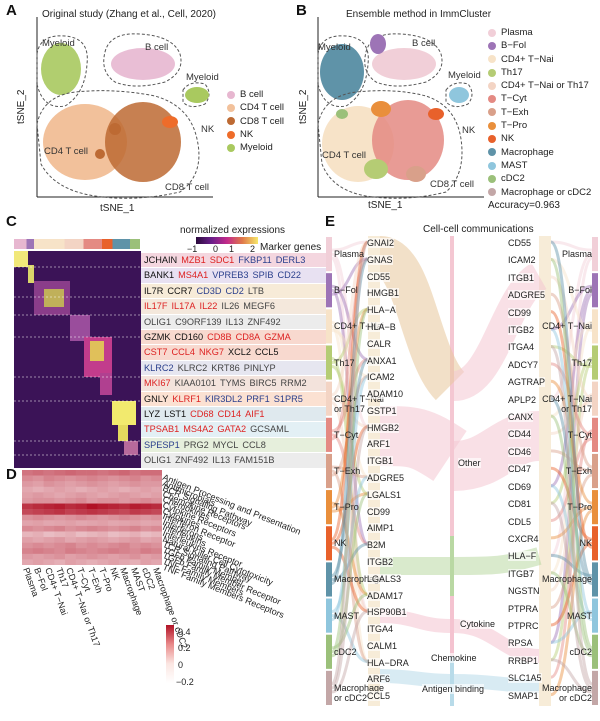 Image resolution: width=600 pixels, height=721 pixels. I want to click on marker-genes-title: Marker genes, so click(291, 247).